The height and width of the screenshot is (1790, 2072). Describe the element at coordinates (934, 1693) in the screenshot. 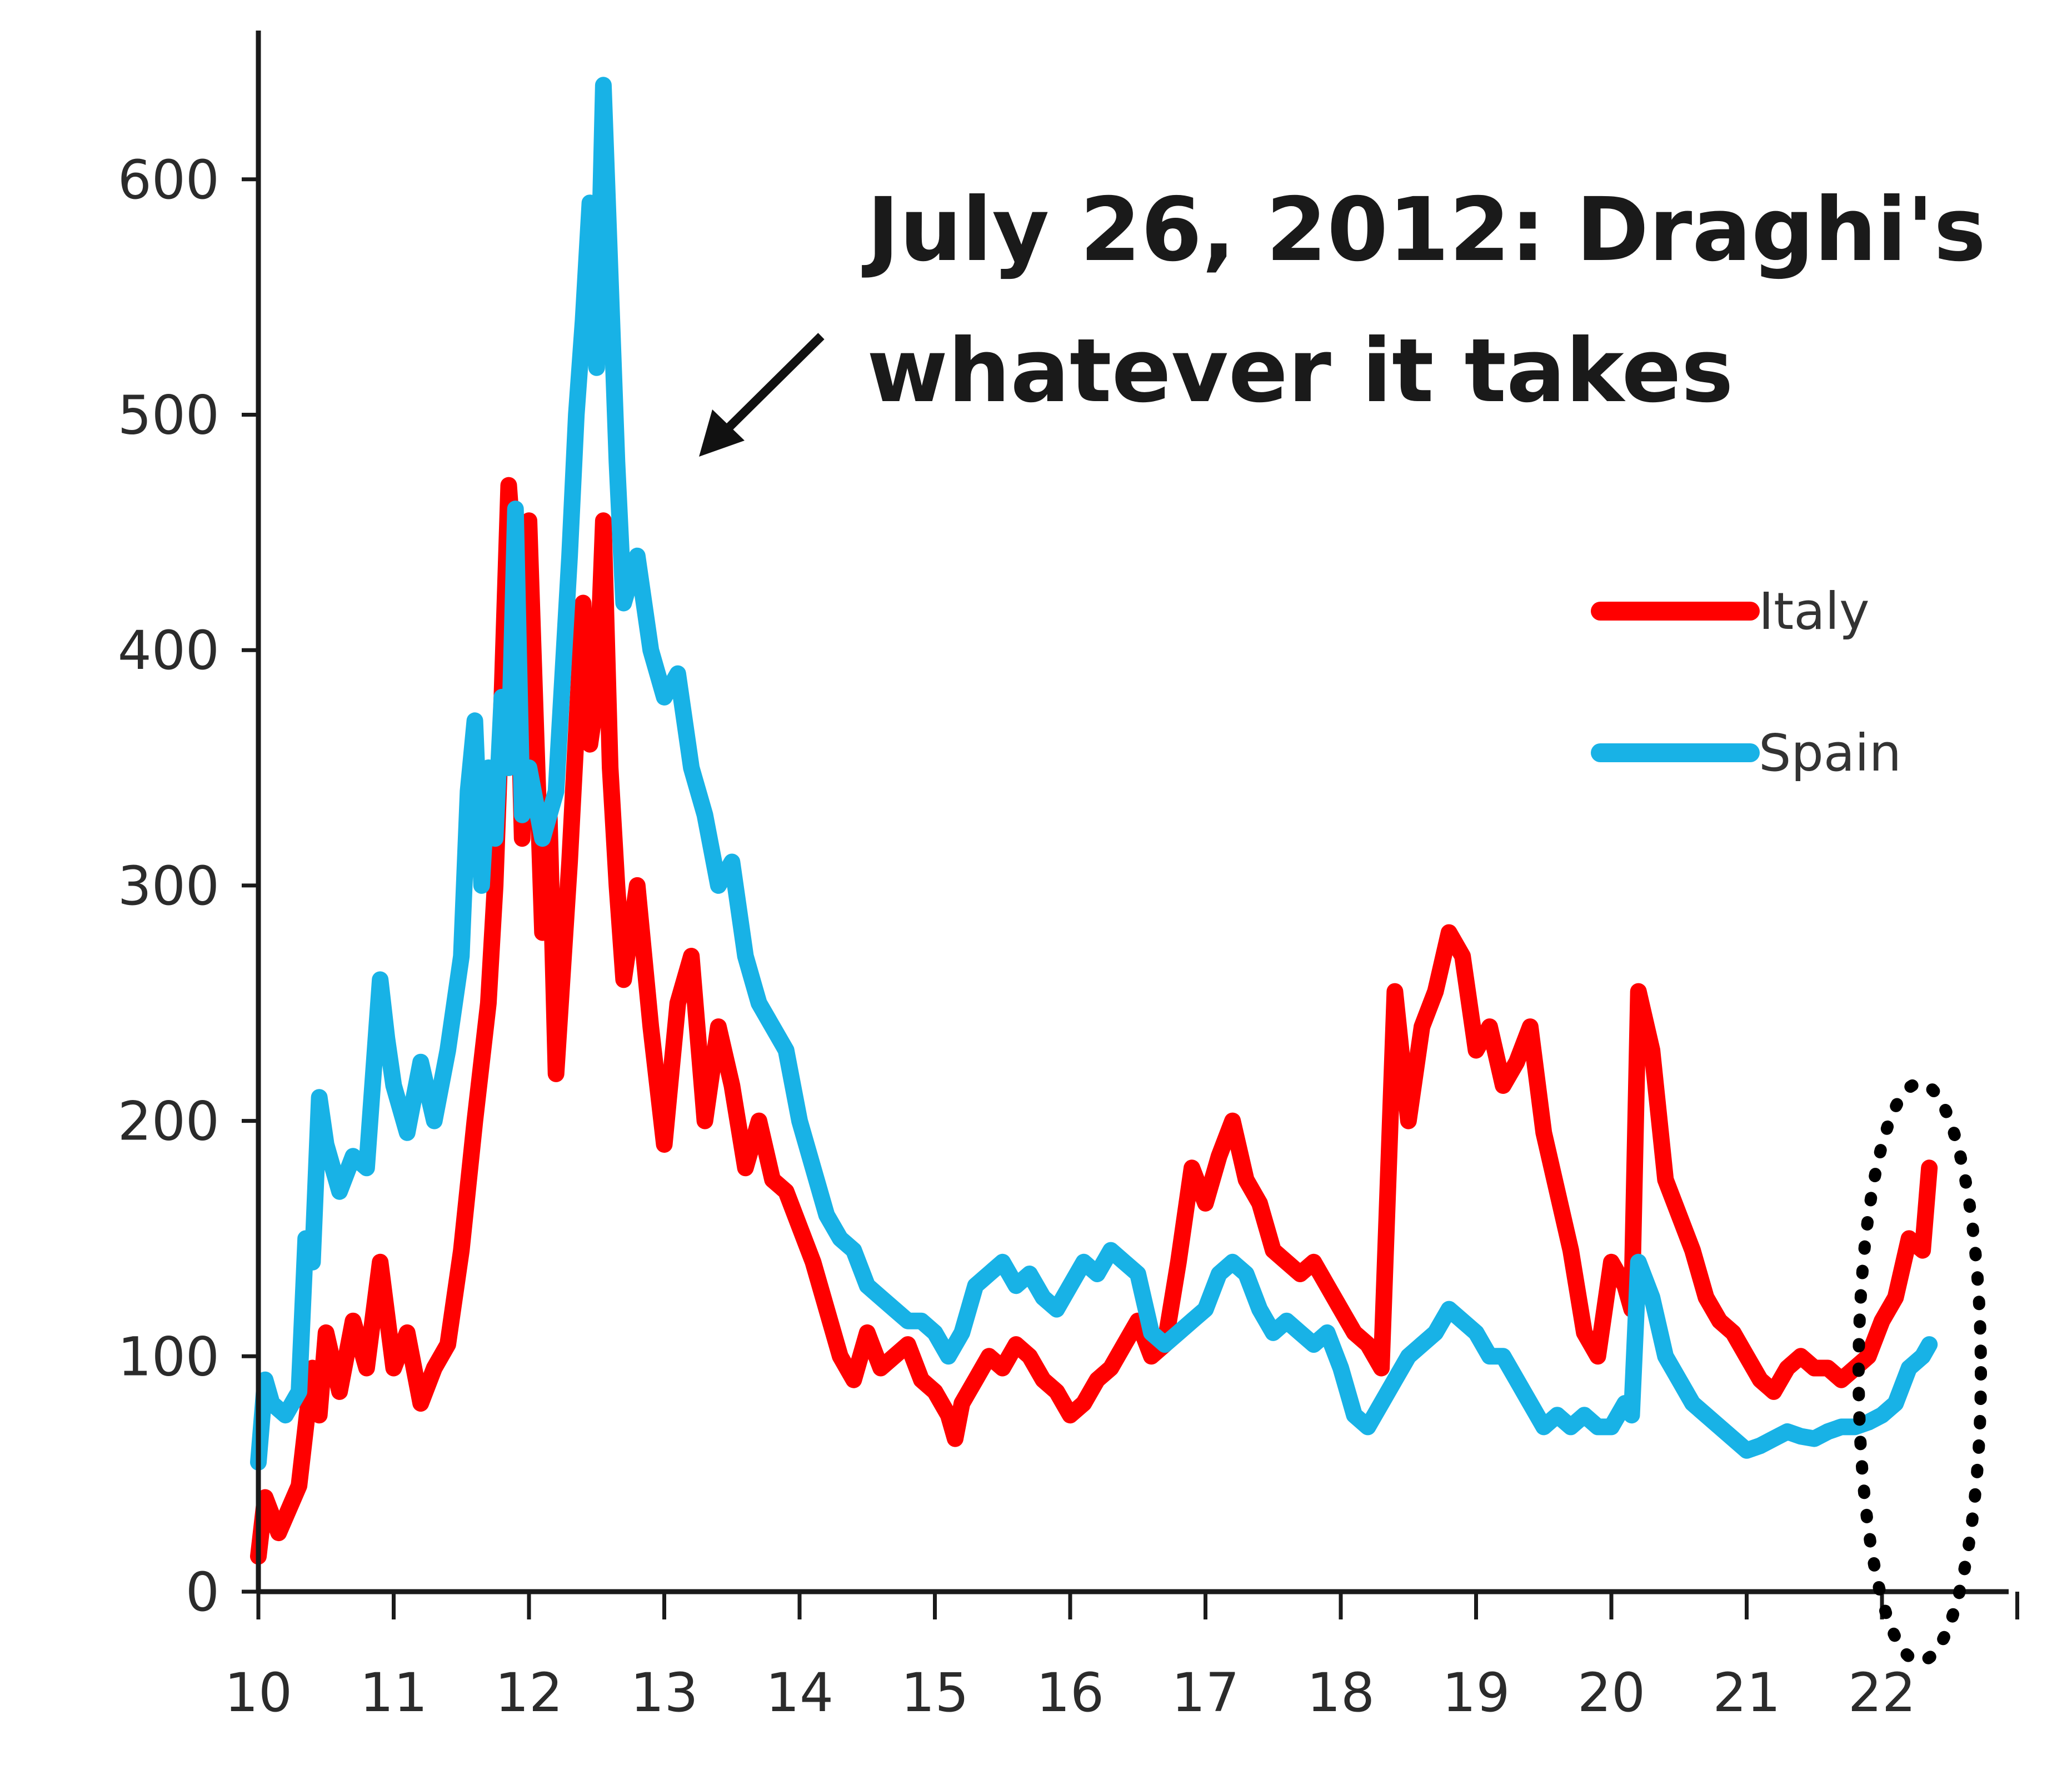

I see `x-tick-label: 15` at that location.